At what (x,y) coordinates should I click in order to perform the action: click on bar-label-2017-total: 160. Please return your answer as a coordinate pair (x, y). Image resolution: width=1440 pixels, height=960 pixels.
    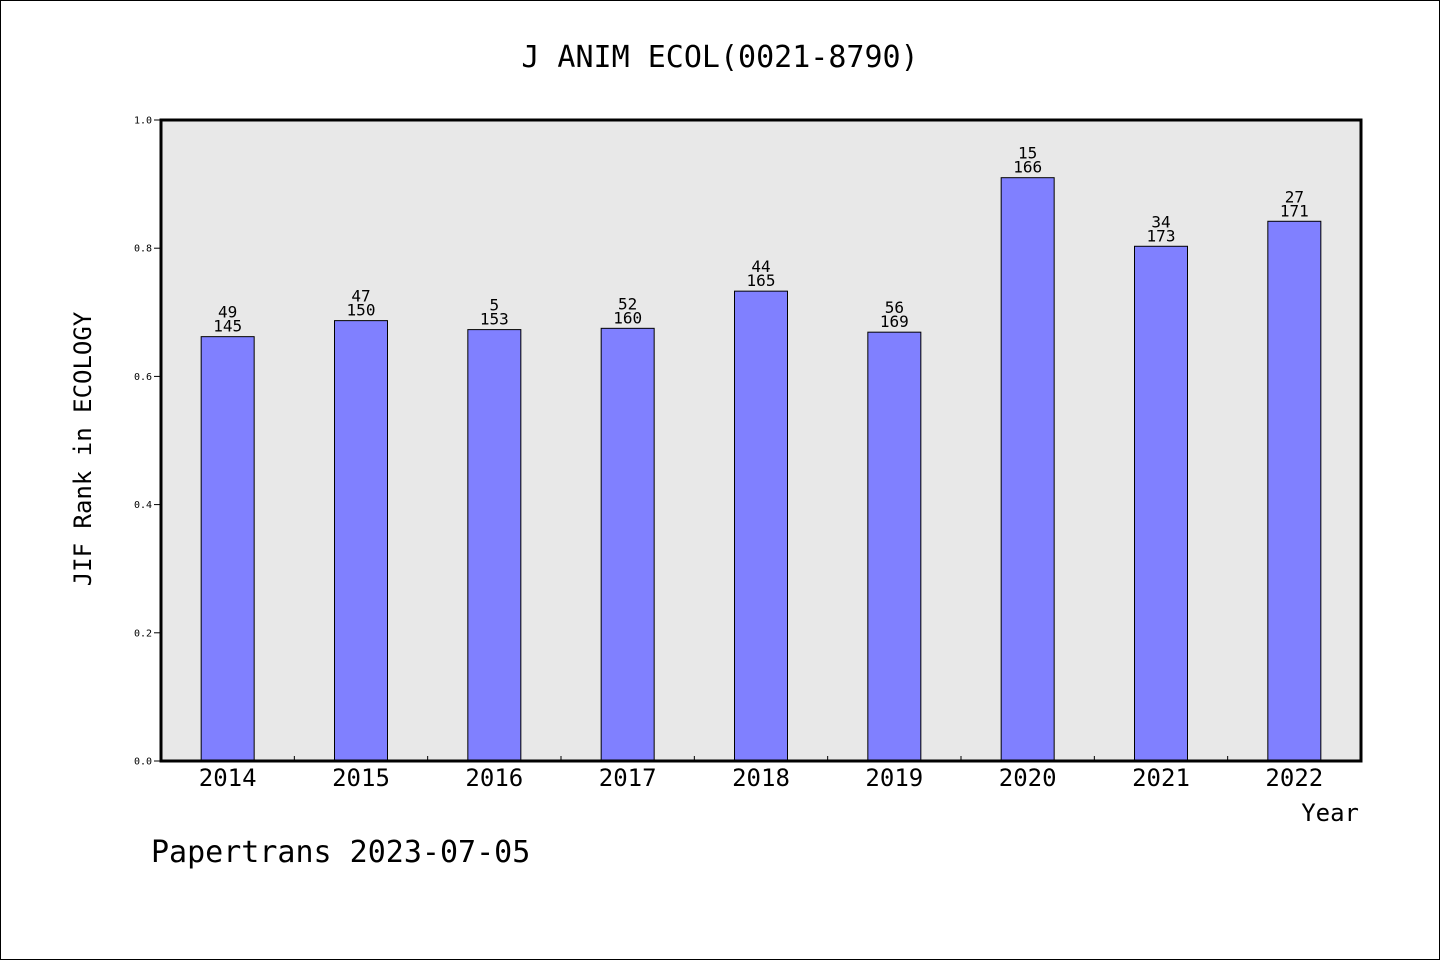
    Looking at the image, I should click on (627, 317).